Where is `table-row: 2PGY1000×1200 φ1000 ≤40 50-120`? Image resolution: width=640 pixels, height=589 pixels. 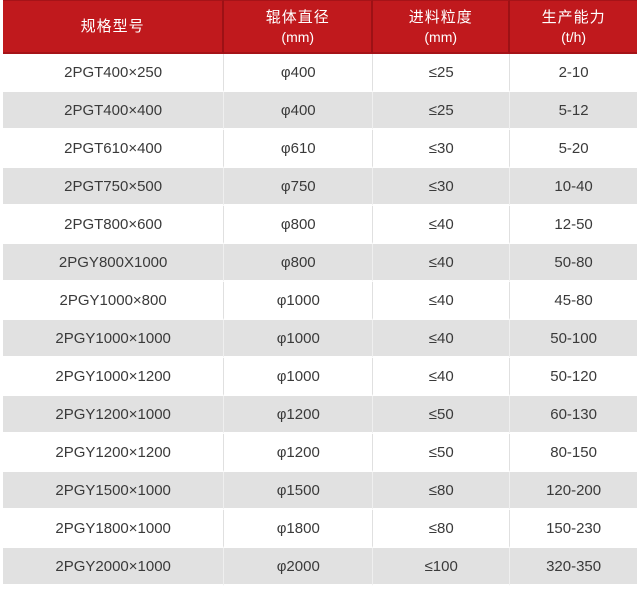 table-row: 2PGY1000×1200 φ1000 ≤40 50-120 is located at coordinates (320, 377).